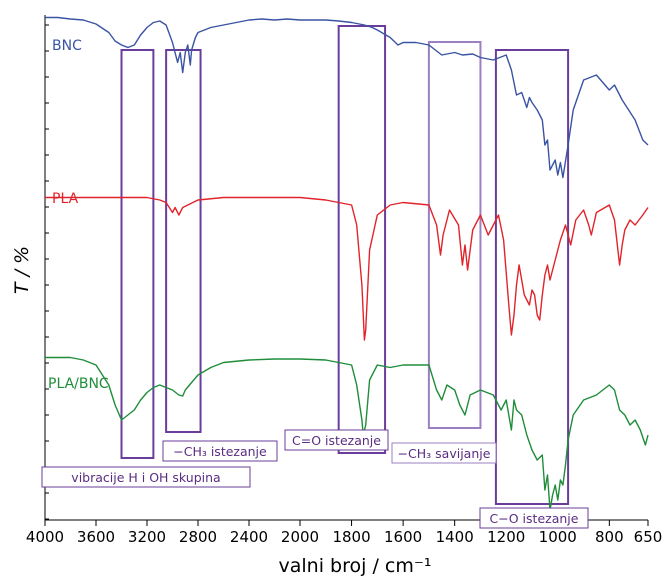  I want to click on annotation-label: C−O istezanje, so click(534, 518).